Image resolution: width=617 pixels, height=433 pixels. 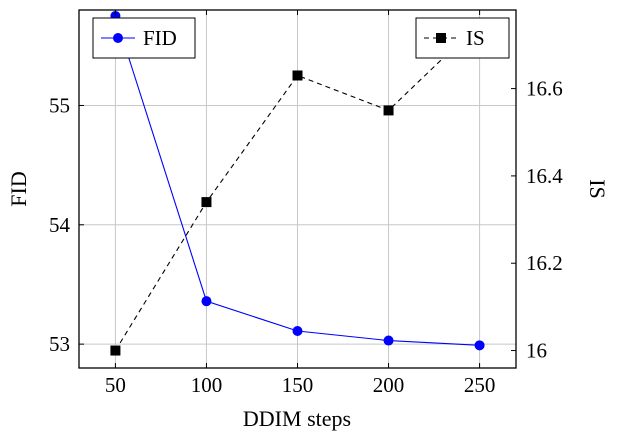 I want to click on x-tick-label: 50, so click(x=115, y=385).